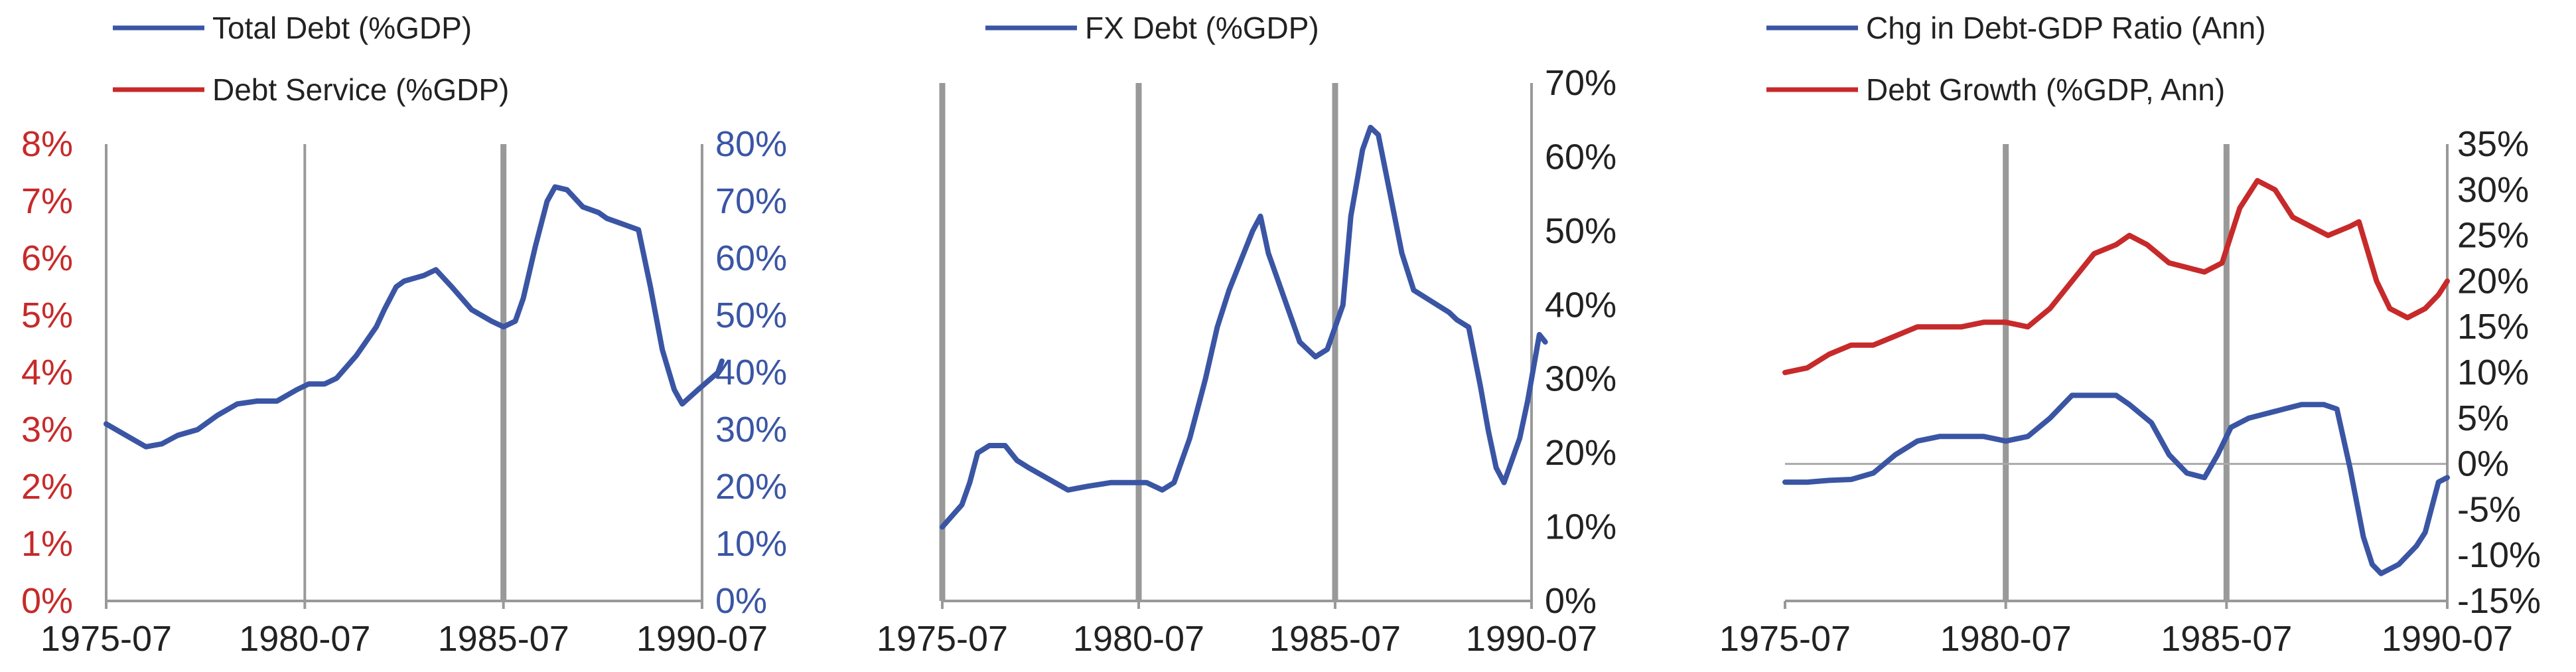 The width and height of the screenshot is (2576, 672). What do you see at coordinates (361, 90) in the screenshot?
I see `legend-label: Debt Service (%GDP)` at bounding box center [361, 90].